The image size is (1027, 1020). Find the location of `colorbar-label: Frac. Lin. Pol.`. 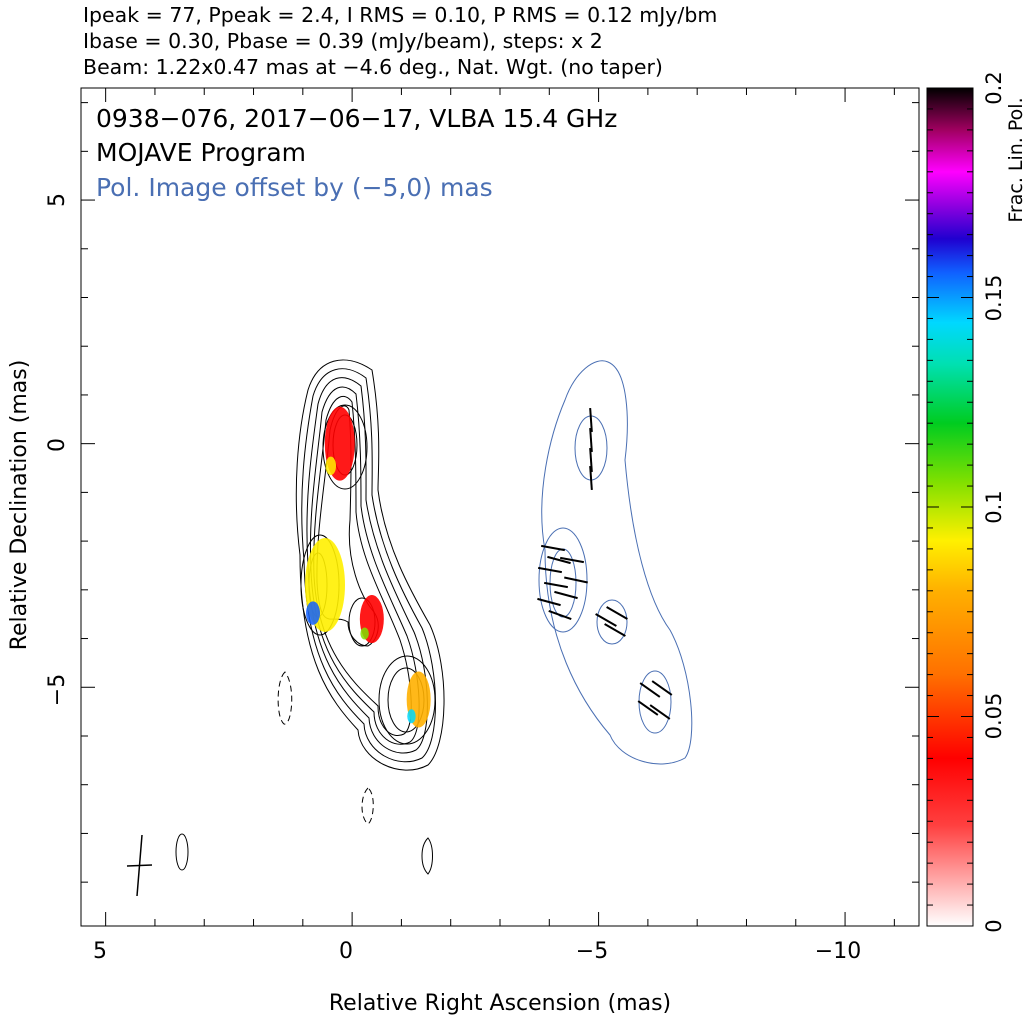

colorbar-label: Frac. Lin. Pol. is located at coordinates (1016, 159).